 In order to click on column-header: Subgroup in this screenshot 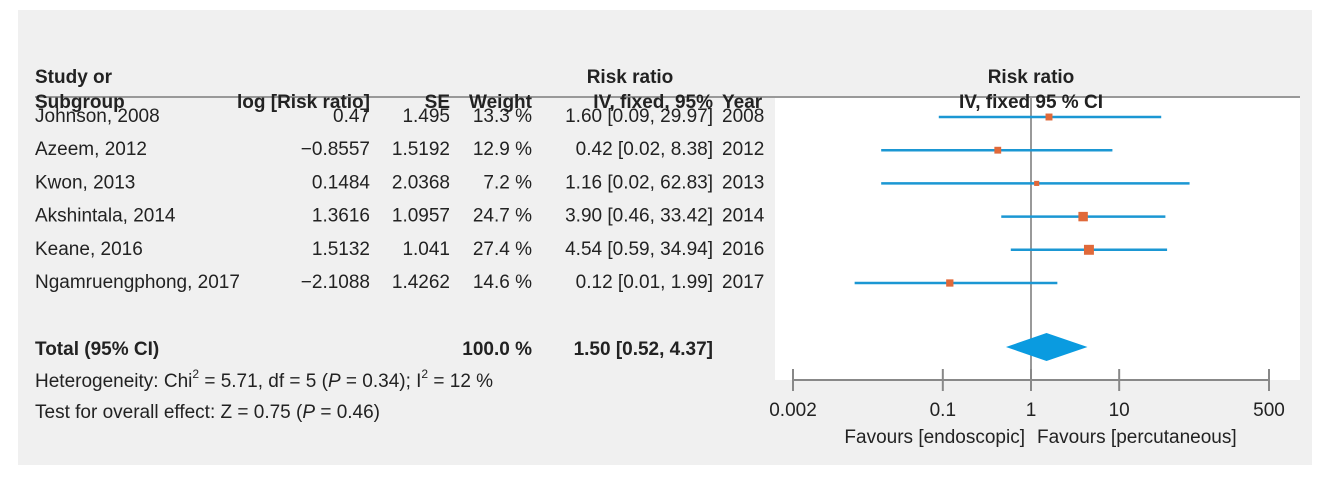, I will do `click(80, 102)`.